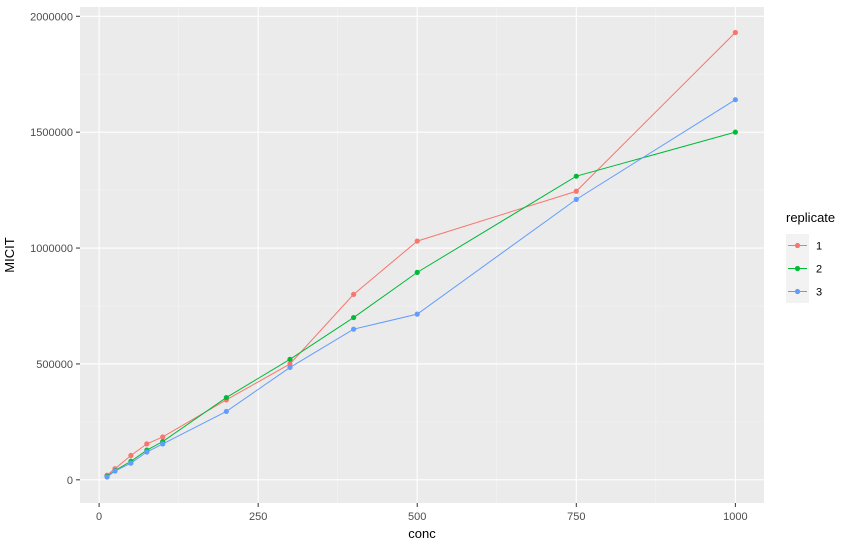  I want to click on legend-label: 1, so click(819, 247).